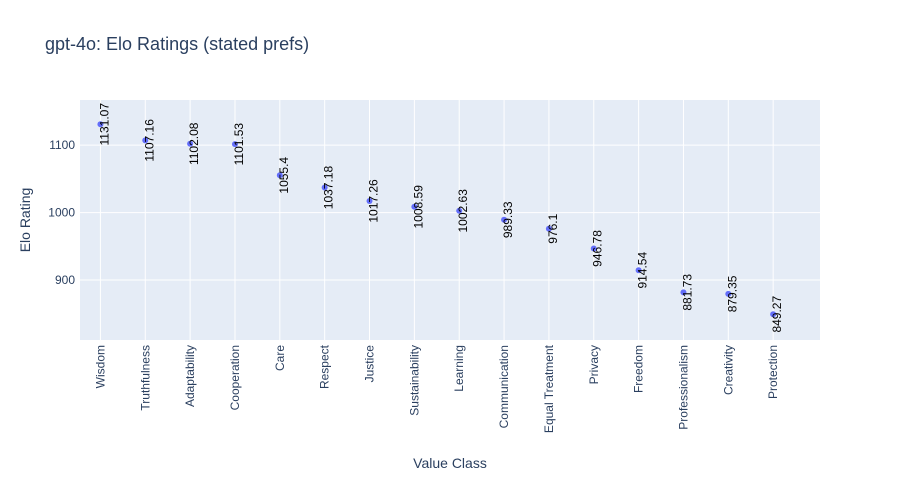 Image resolution: width=900 pixels, height=480 pixels. Describe the element at coordinates (235, 377) in the screenshot. I see `x-tick-label: Cooperation` at that location.